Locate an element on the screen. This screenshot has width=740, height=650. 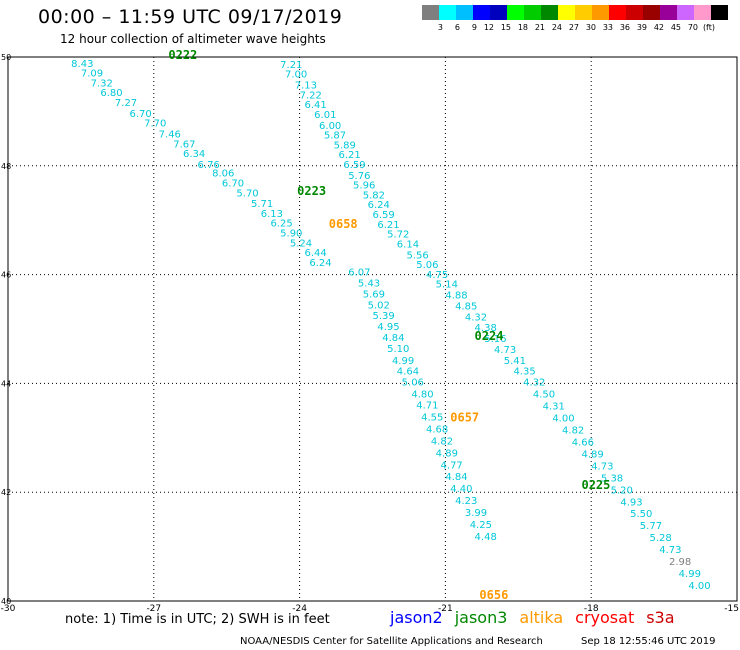
legend-s3a: s3a is located at coordinates (660, 617).